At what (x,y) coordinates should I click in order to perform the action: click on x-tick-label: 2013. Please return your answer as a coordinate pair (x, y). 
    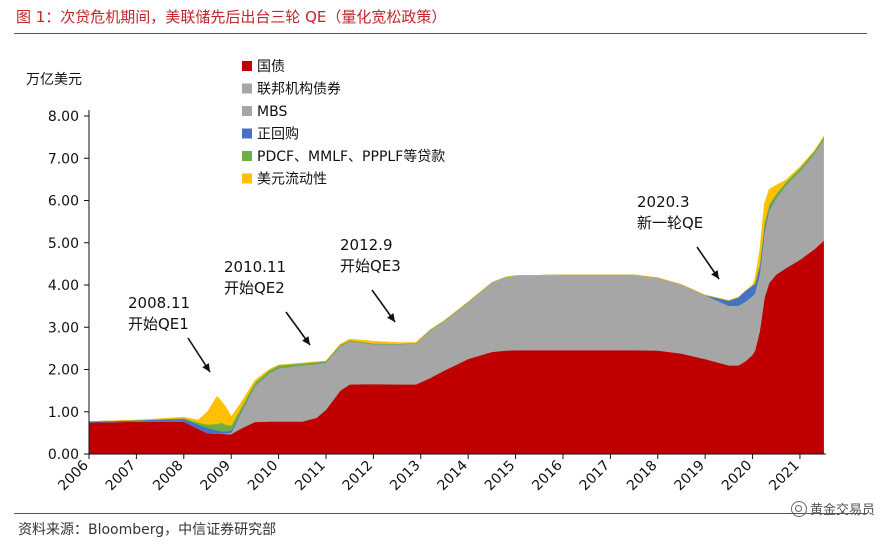
    Looking at the image, I should click on (405, 476).